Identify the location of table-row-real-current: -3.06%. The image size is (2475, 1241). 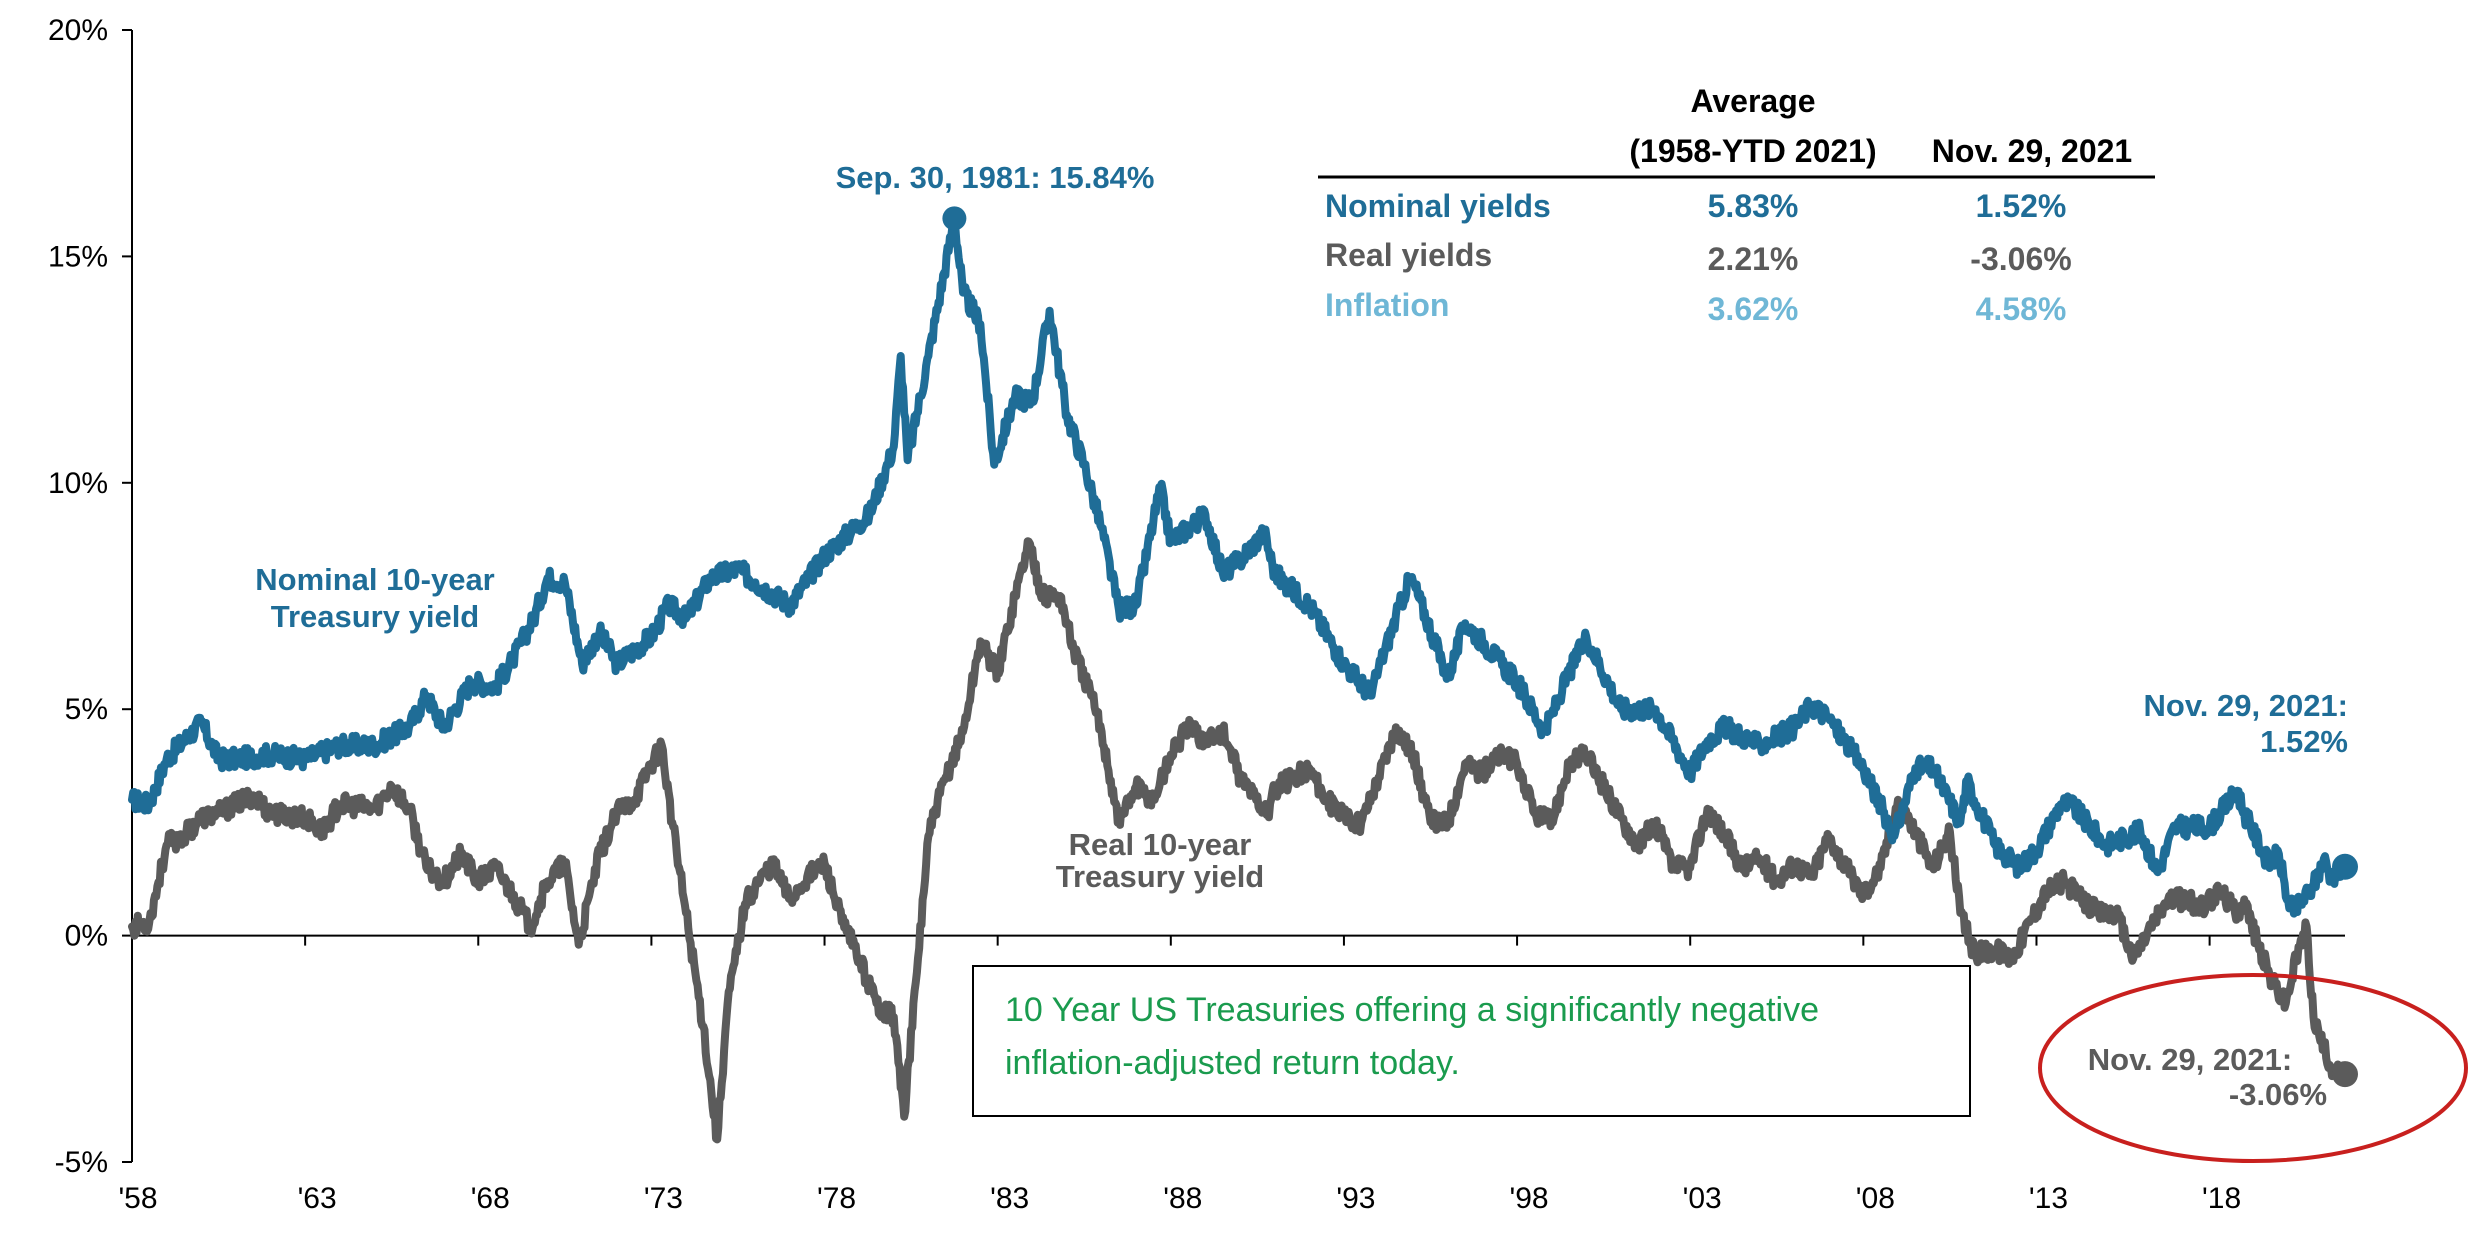
(2020, 259).